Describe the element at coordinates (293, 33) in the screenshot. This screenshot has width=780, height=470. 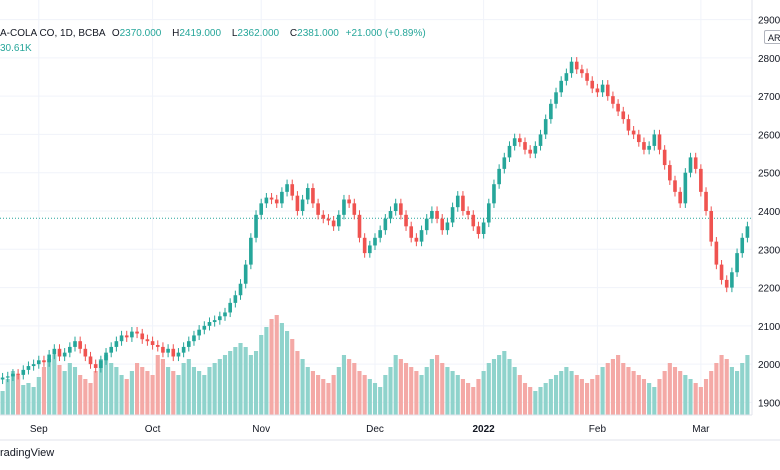
I see `close-label: C` at that location.